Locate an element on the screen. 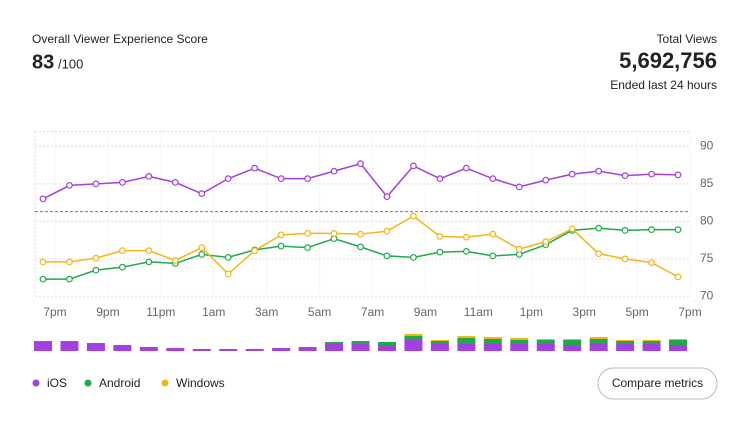  series-line is located at coordinates (360, 181).